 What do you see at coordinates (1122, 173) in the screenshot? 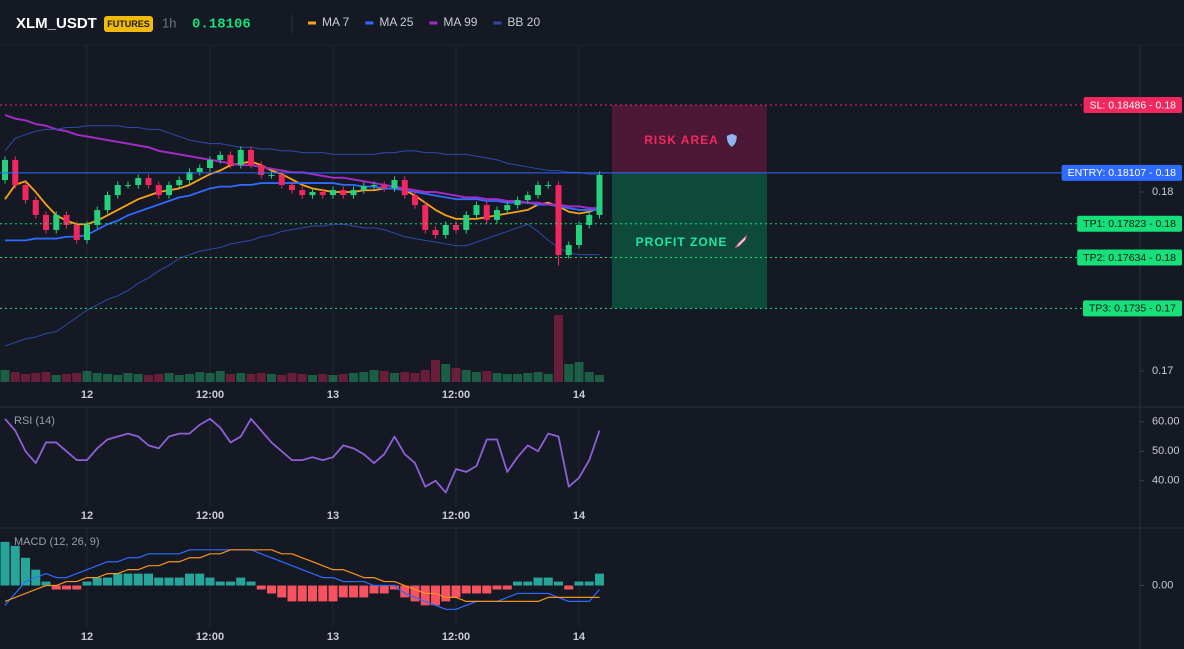
I see `level-label: ENTRY: 0.18107 - 0.18` at bounding box center [1122, 173].